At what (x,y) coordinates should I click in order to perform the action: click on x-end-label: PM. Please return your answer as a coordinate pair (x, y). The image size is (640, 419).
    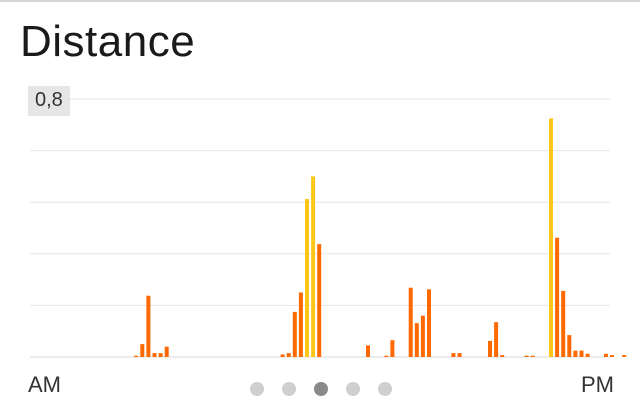
    Looking at the image, I should click on (597, 384).